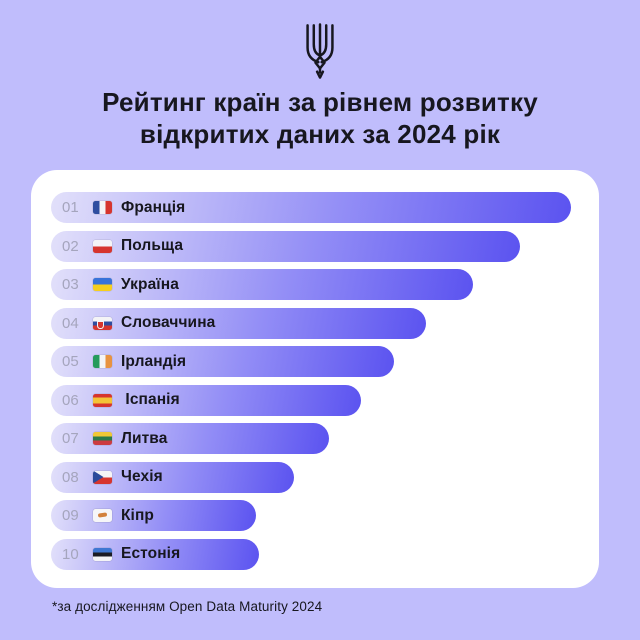  What do you see at coordinates (168, 322) in the screenshot?
I see `country-name: Словаччина` at bounding box center [168, 322].